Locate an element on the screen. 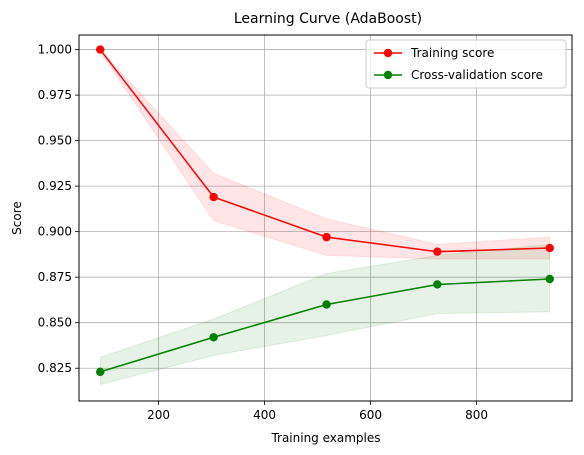 The width and height of the screenshot is (584, 455). y-tick-label: 0.850 is located at coordinates (55, 323).